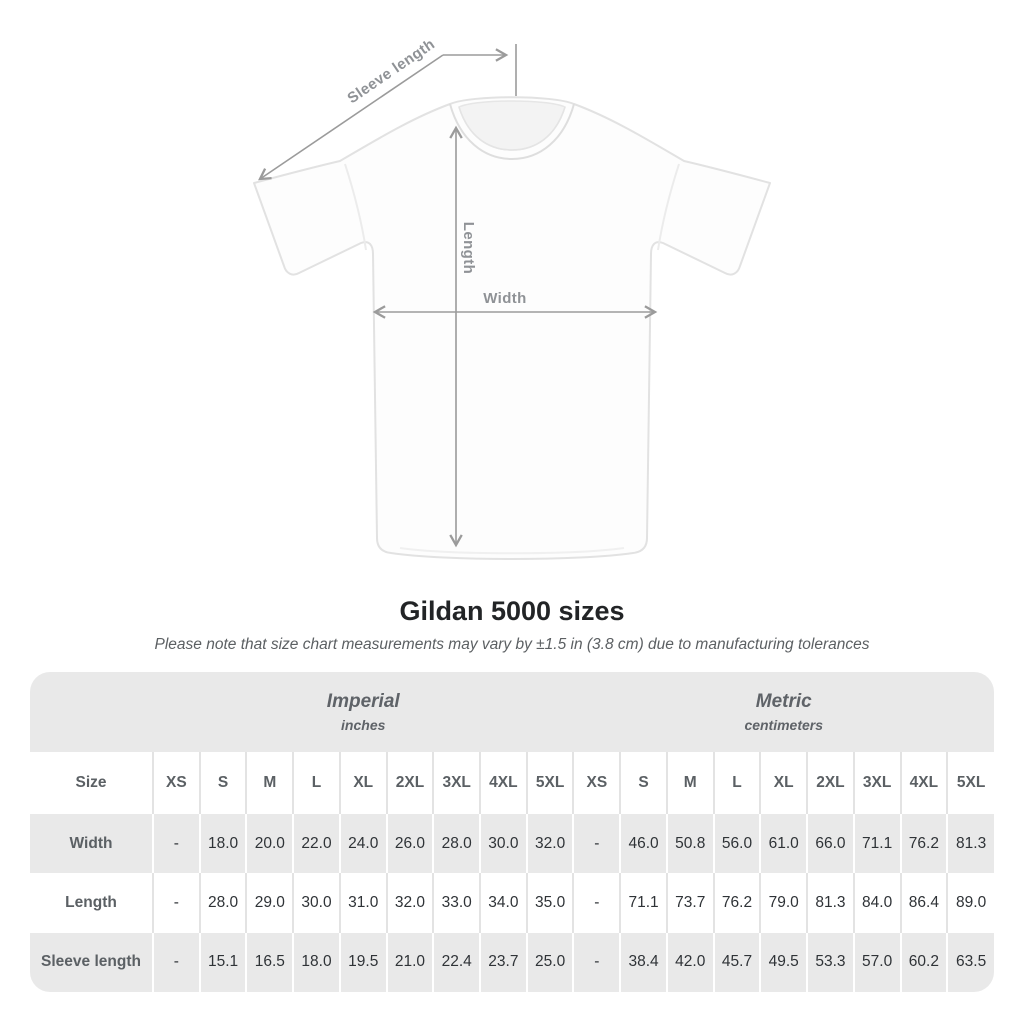 The height and width of the screenshot is (1024, 1024). I want to click on size-header-metric-xl: XL, so click(783, 783).